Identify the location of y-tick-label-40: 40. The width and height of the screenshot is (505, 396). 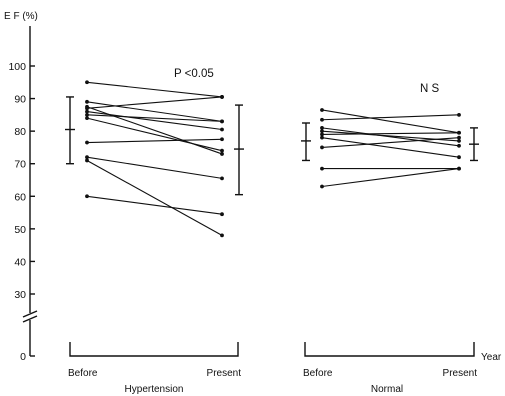
(20, 262).